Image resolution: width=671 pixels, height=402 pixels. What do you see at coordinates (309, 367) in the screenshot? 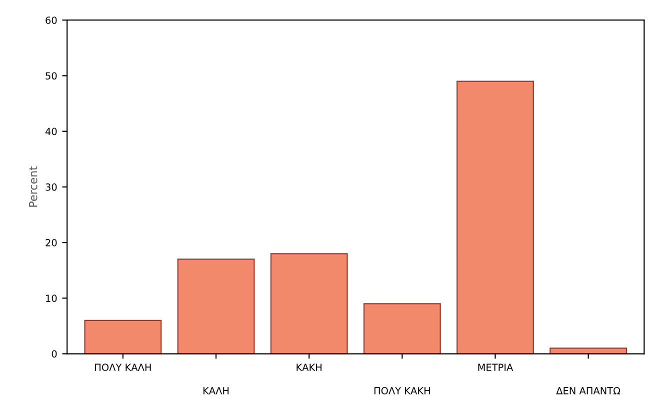
I see `x-tick-label: ΚΑΚΗ` at bounding box center [309, 367].